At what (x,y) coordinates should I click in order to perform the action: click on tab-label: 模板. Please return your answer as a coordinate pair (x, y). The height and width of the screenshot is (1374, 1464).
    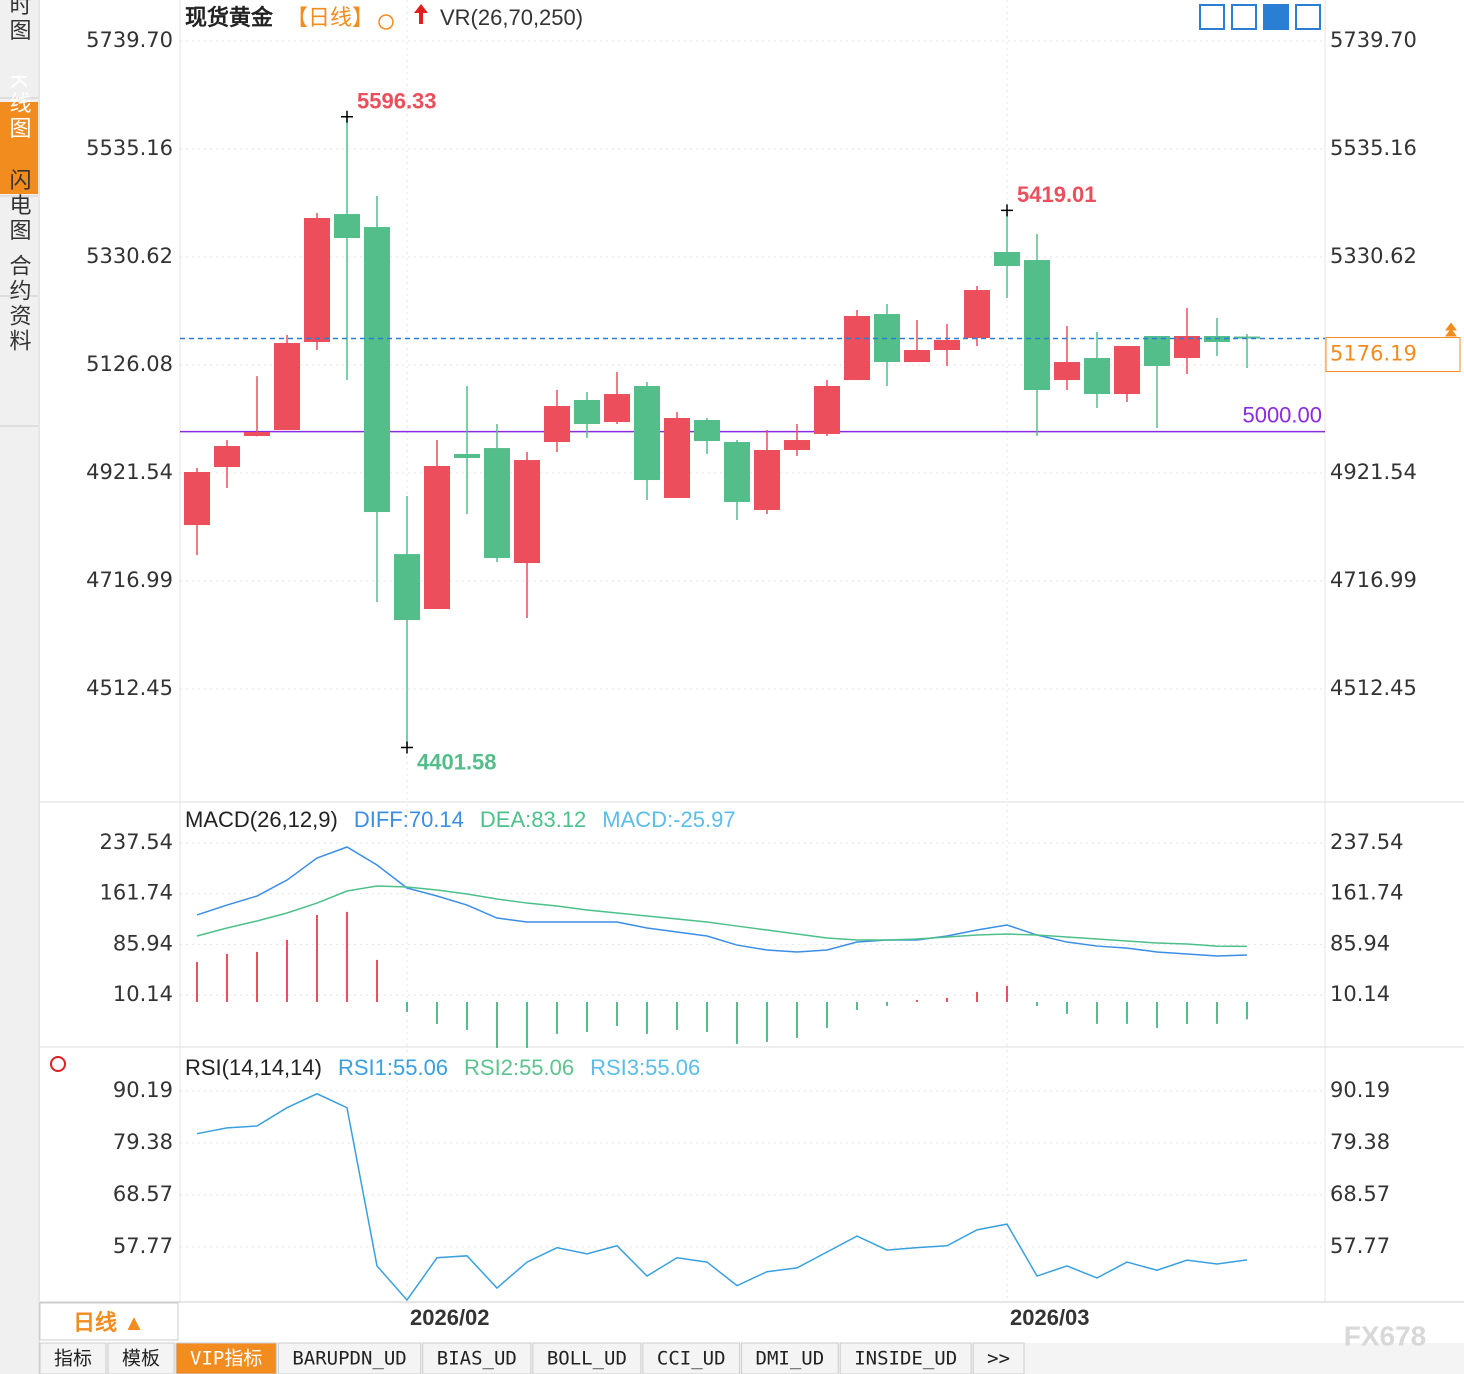
    Looking at the image, I should click on (141, 1359).